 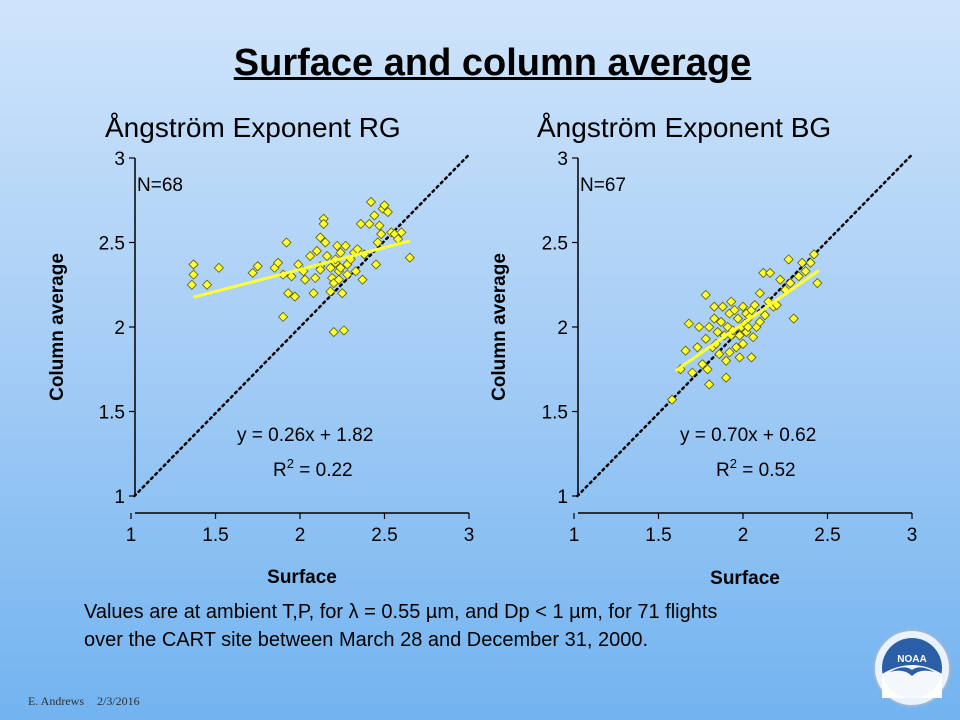 I want to click on r-squared-value: = 0.22, so click(x=323, y=470).